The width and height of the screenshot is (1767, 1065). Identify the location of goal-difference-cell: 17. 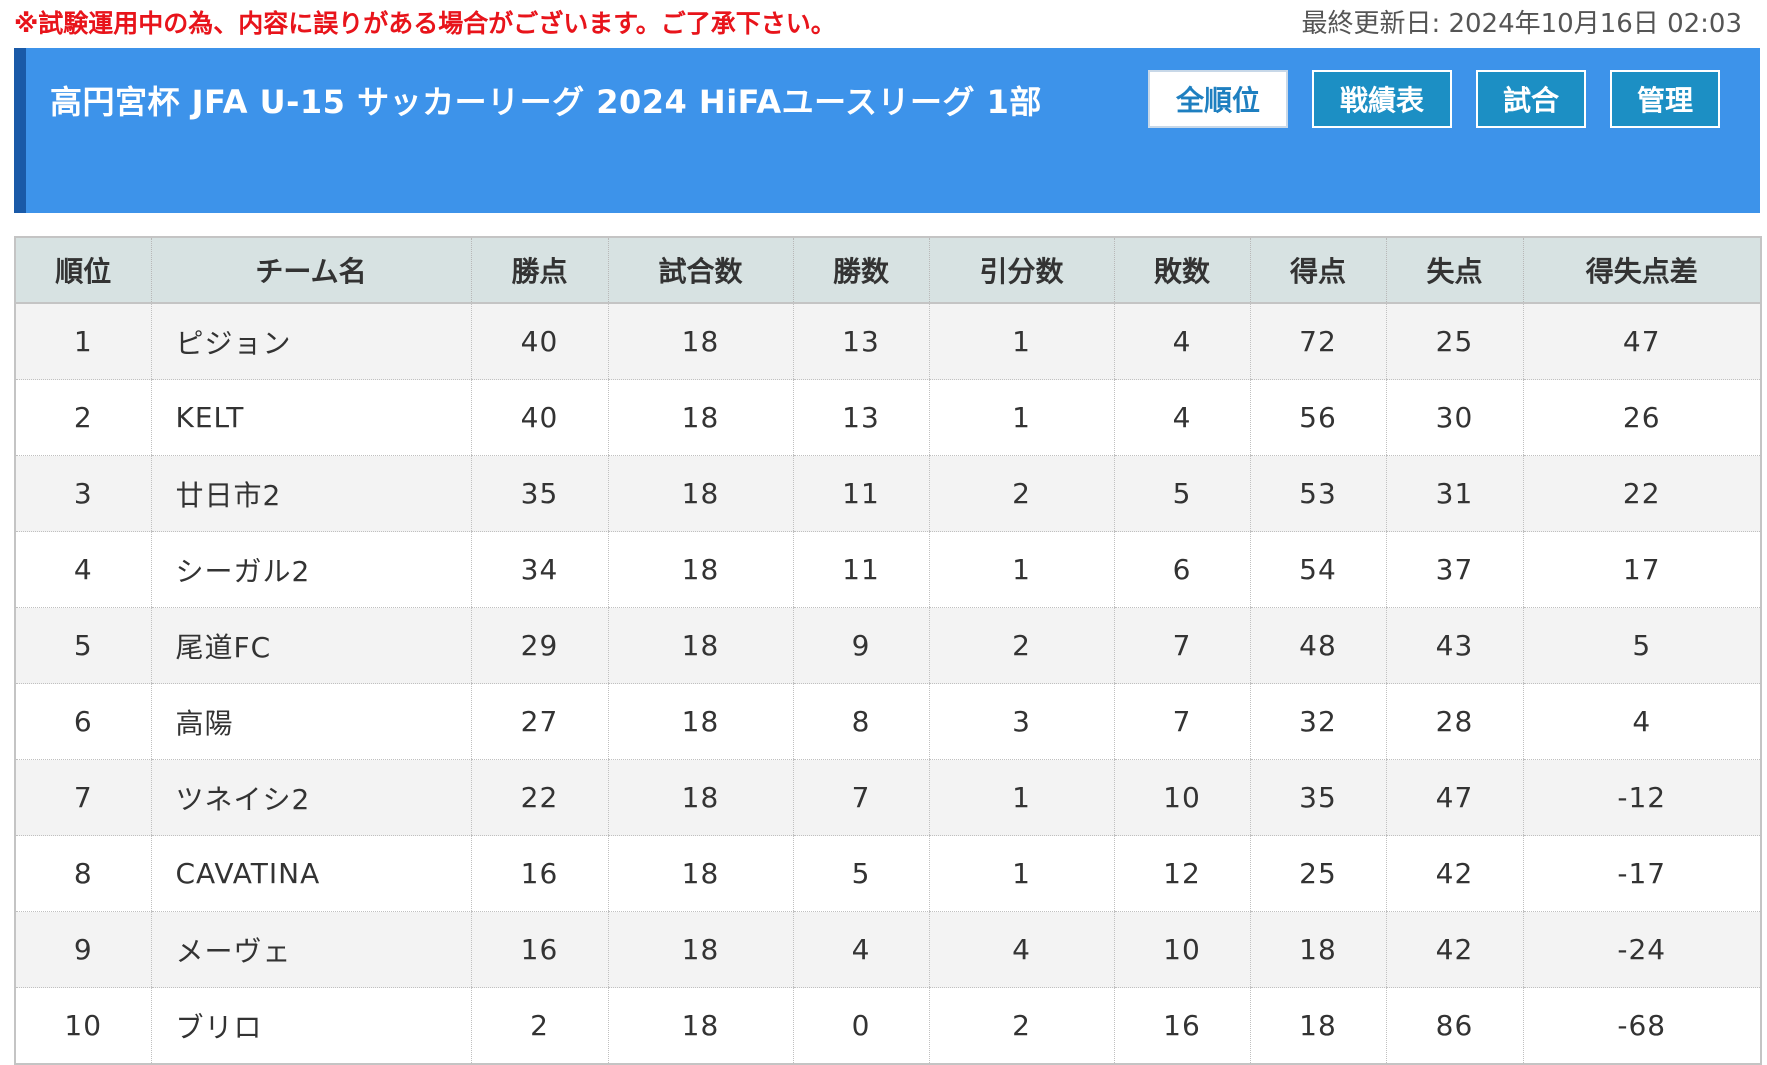
(1641, 569).